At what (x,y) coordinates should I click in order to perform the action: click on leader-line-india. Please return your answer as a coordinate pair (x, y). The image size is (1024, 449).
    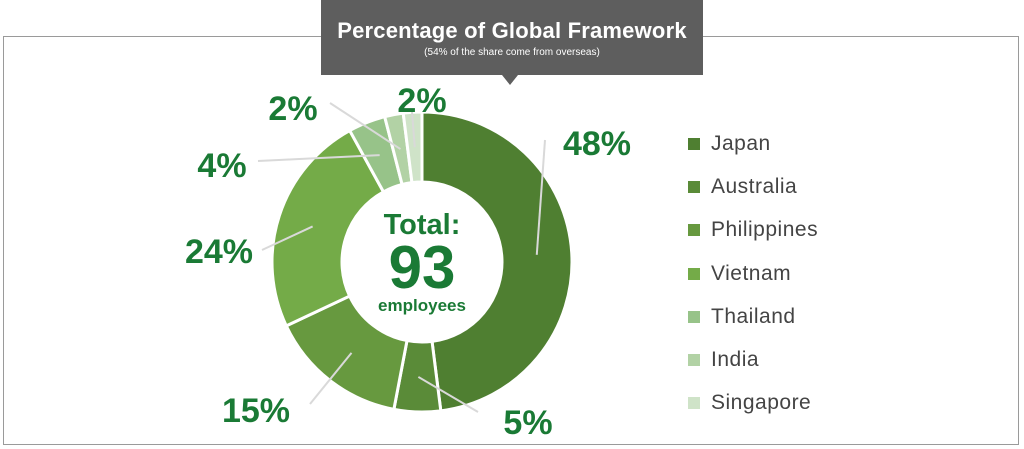
    Looking at the image, I should click on (365, 126).